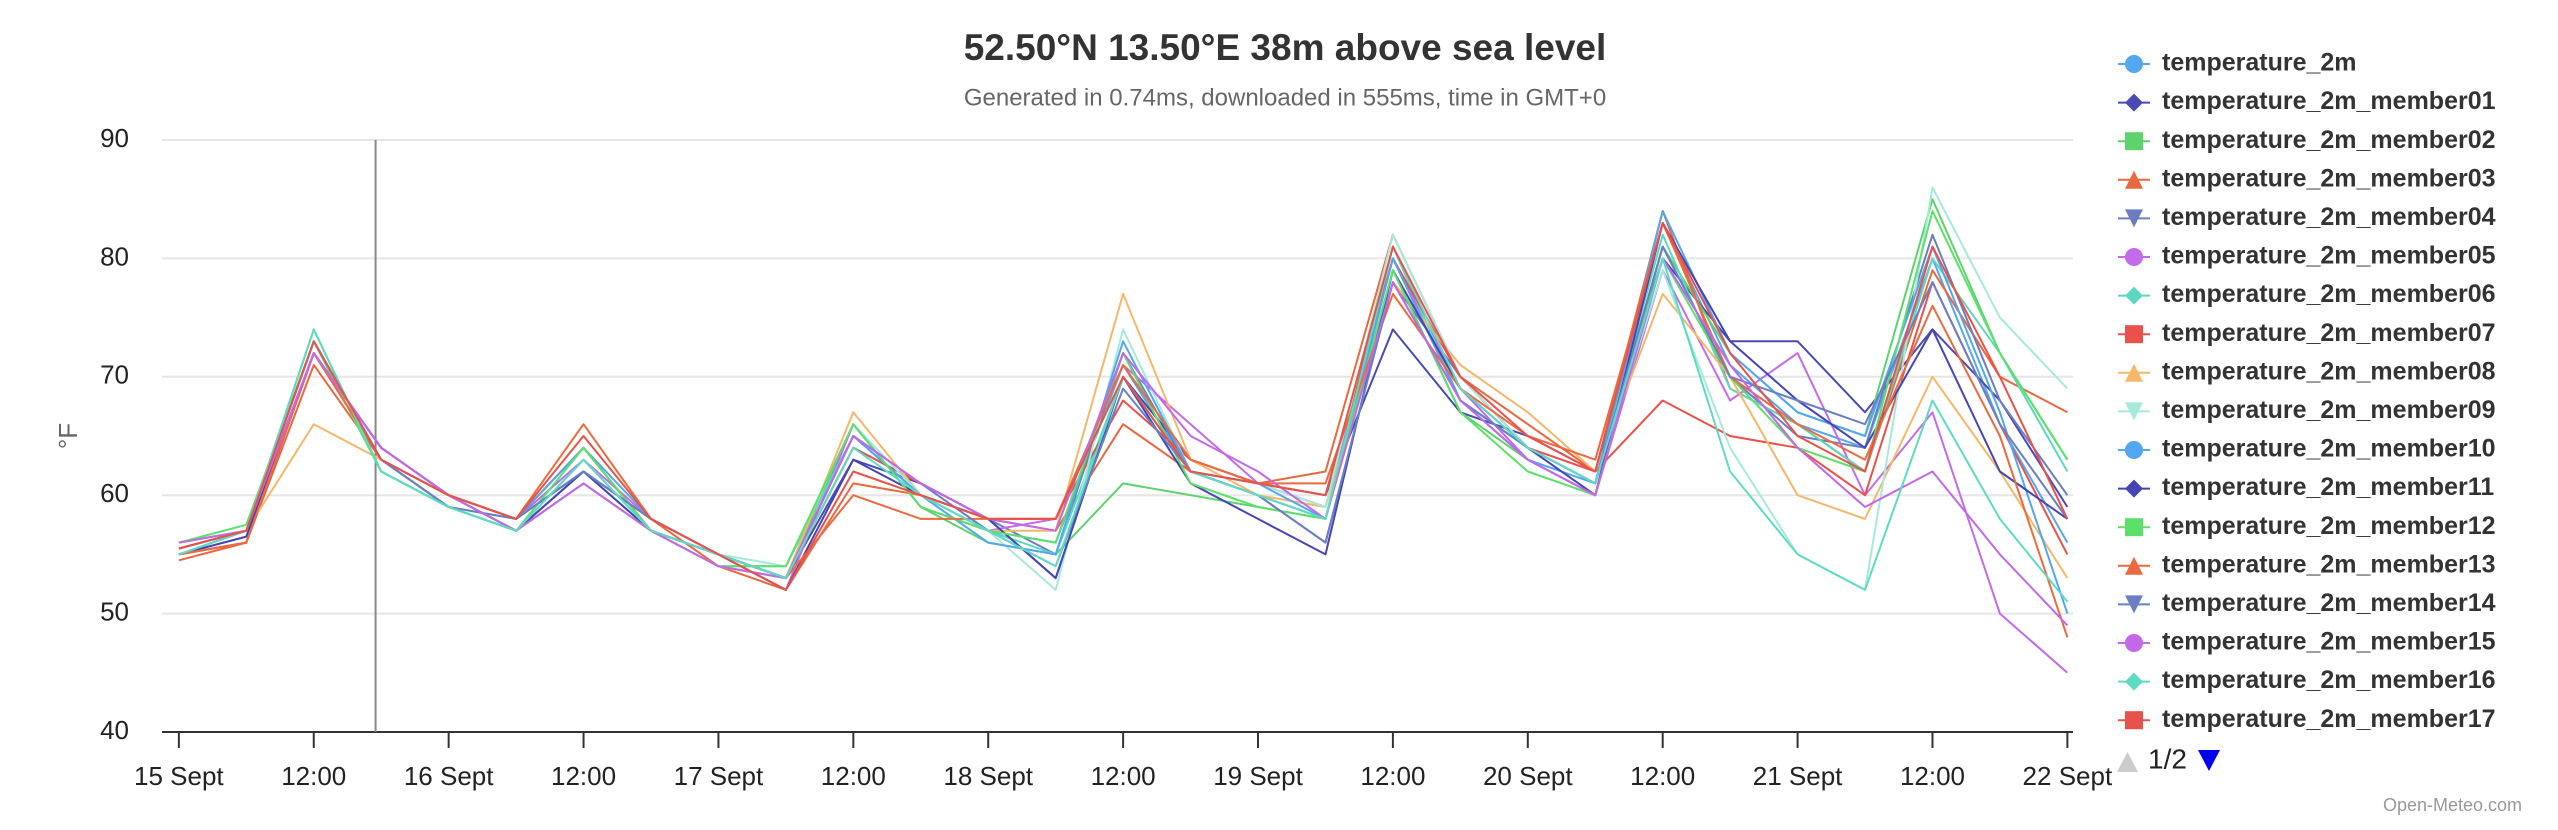 This screenshot has height=830, width=2558. I want to click on legend-item: temperature_2m_member03, so click(2307, 178).